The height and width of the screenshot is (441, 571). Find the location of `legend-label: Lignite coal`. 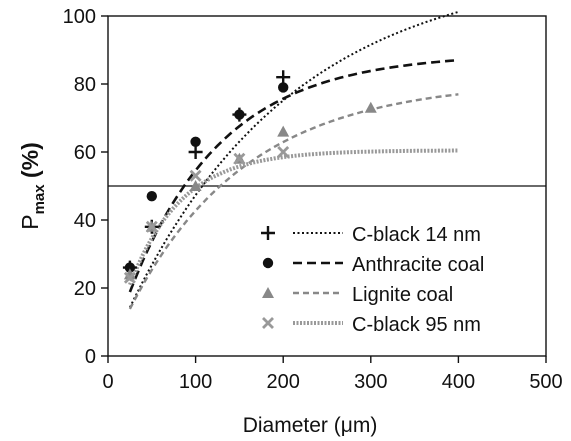

legend-label: Lignite coal is located at coordinates (402, 295).